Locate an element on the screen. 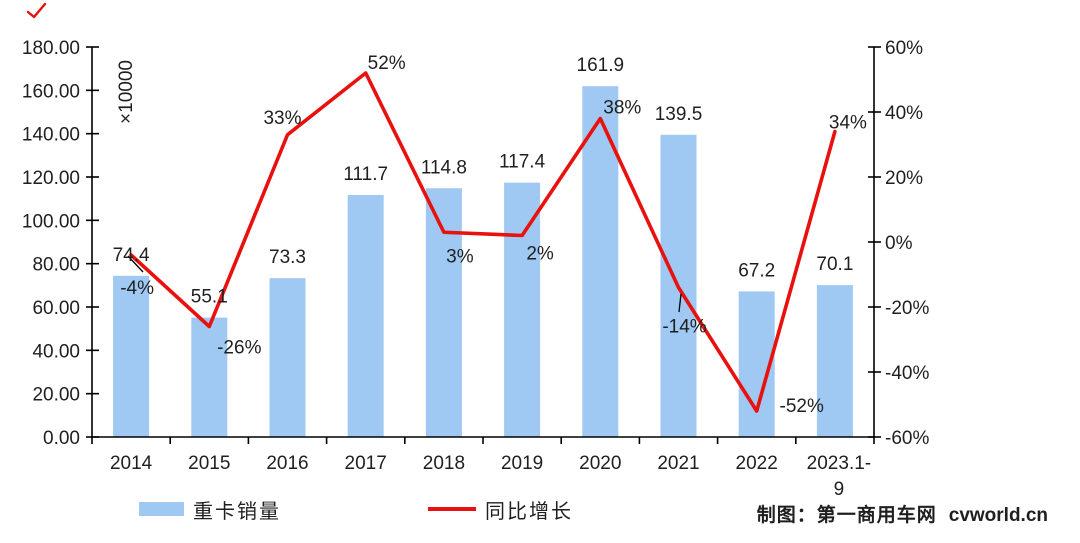 The image size is (1080, 543). bar-2016 is located at coordinates (287, 357).